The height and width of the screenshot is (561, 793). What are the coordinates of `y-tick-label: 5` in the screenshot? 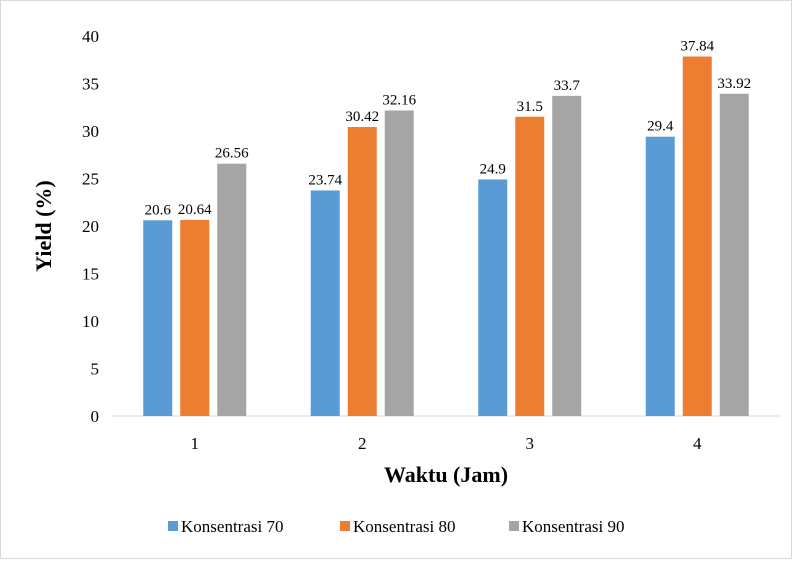 It's located at (95, 369).